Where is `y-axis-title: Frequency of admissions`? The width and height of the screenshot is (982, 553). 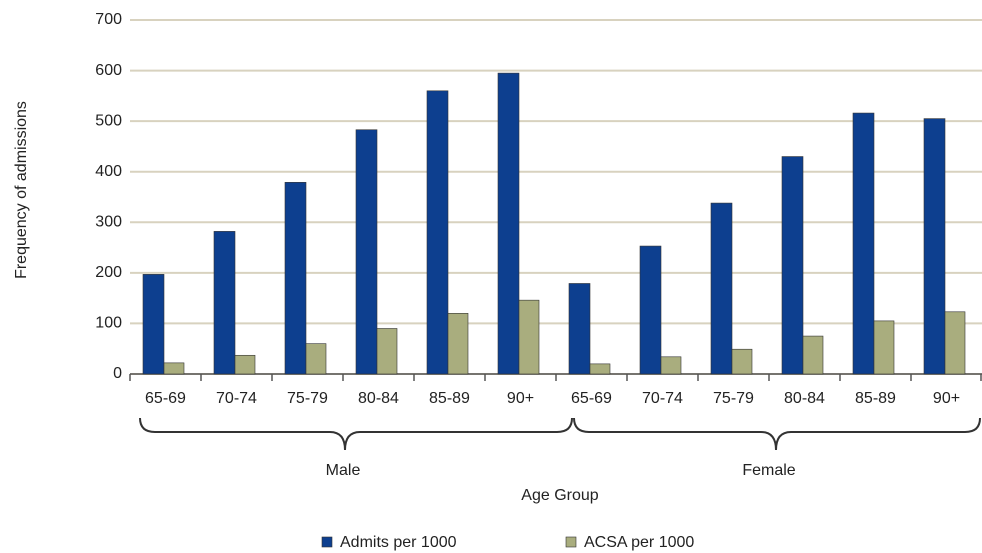
y-axis-title: Frequency of admissions is located at coordinates (21, 190).